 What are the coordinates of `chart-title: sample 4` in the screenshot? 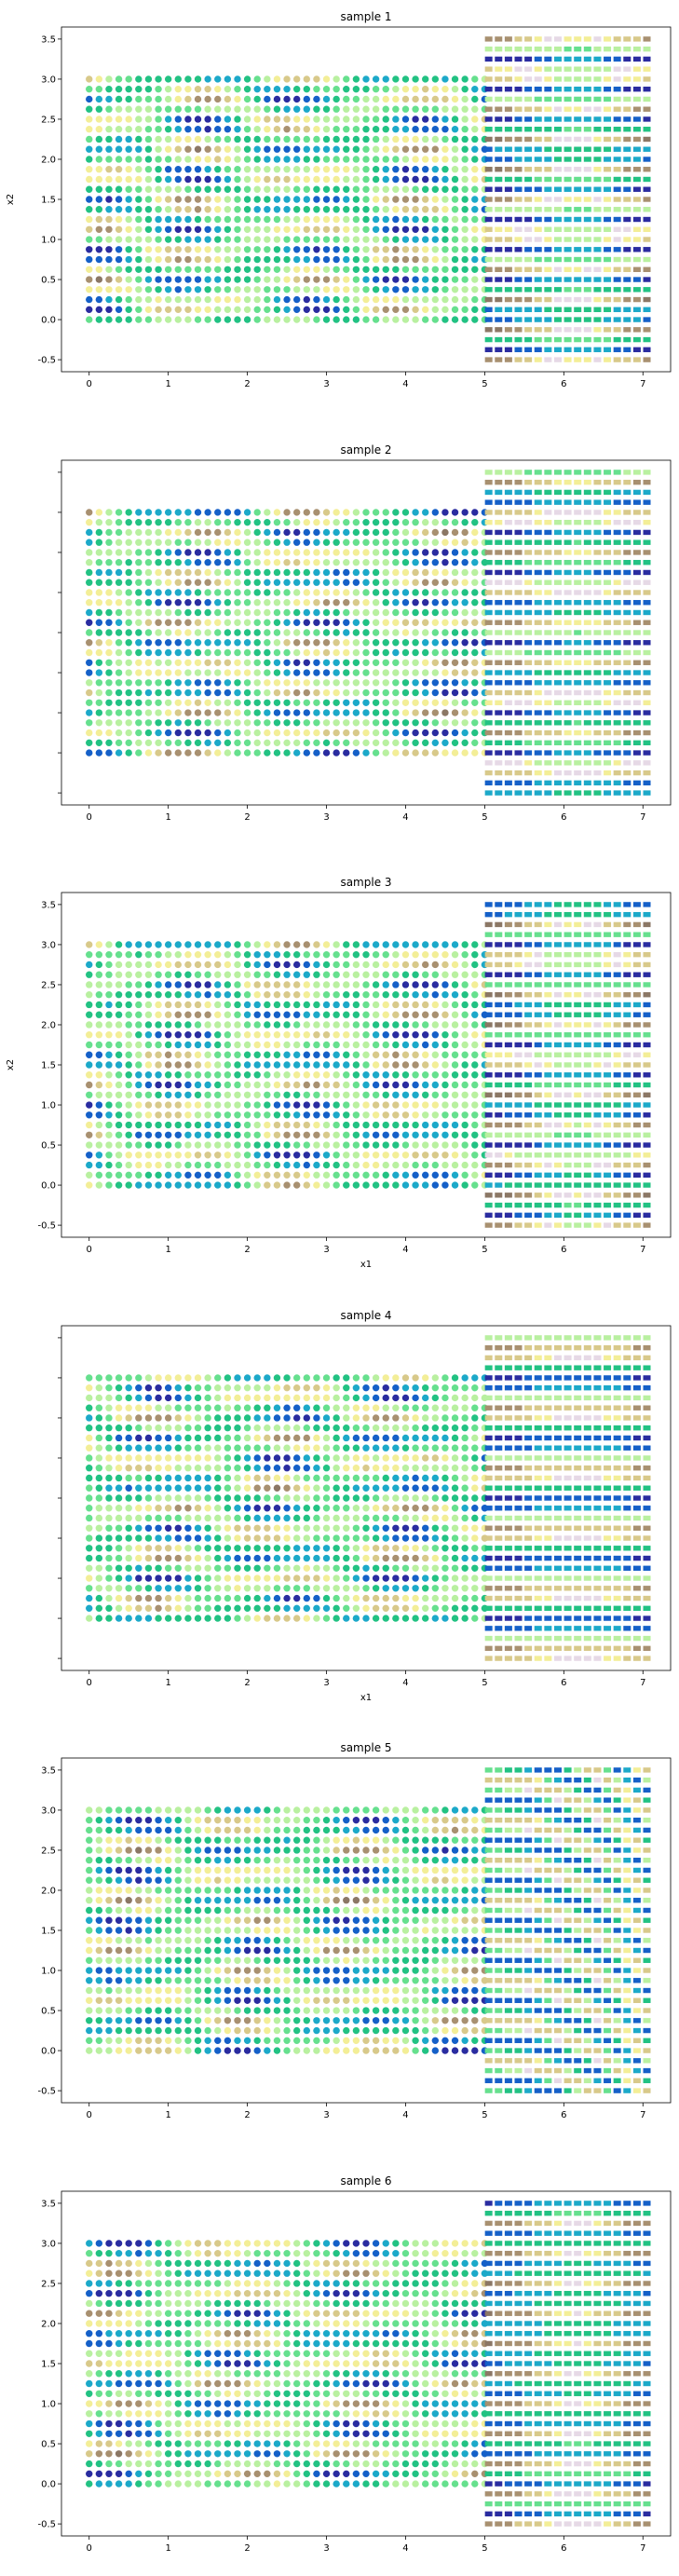 It's located at (365, 1315).